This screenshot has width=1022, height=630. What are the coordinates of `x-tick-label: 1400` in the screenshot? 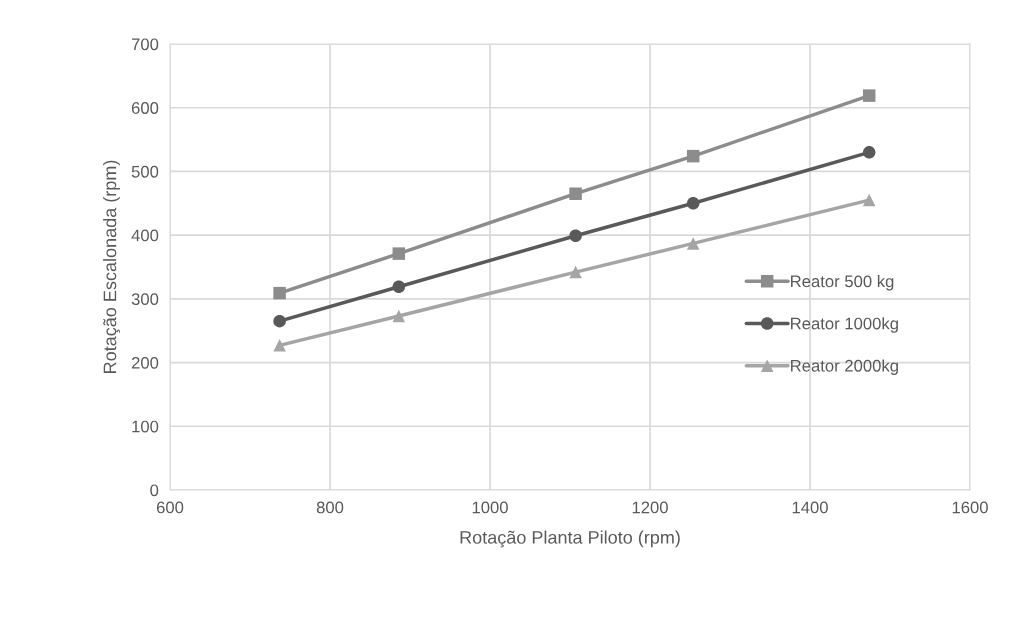 It's located at (810, 507).